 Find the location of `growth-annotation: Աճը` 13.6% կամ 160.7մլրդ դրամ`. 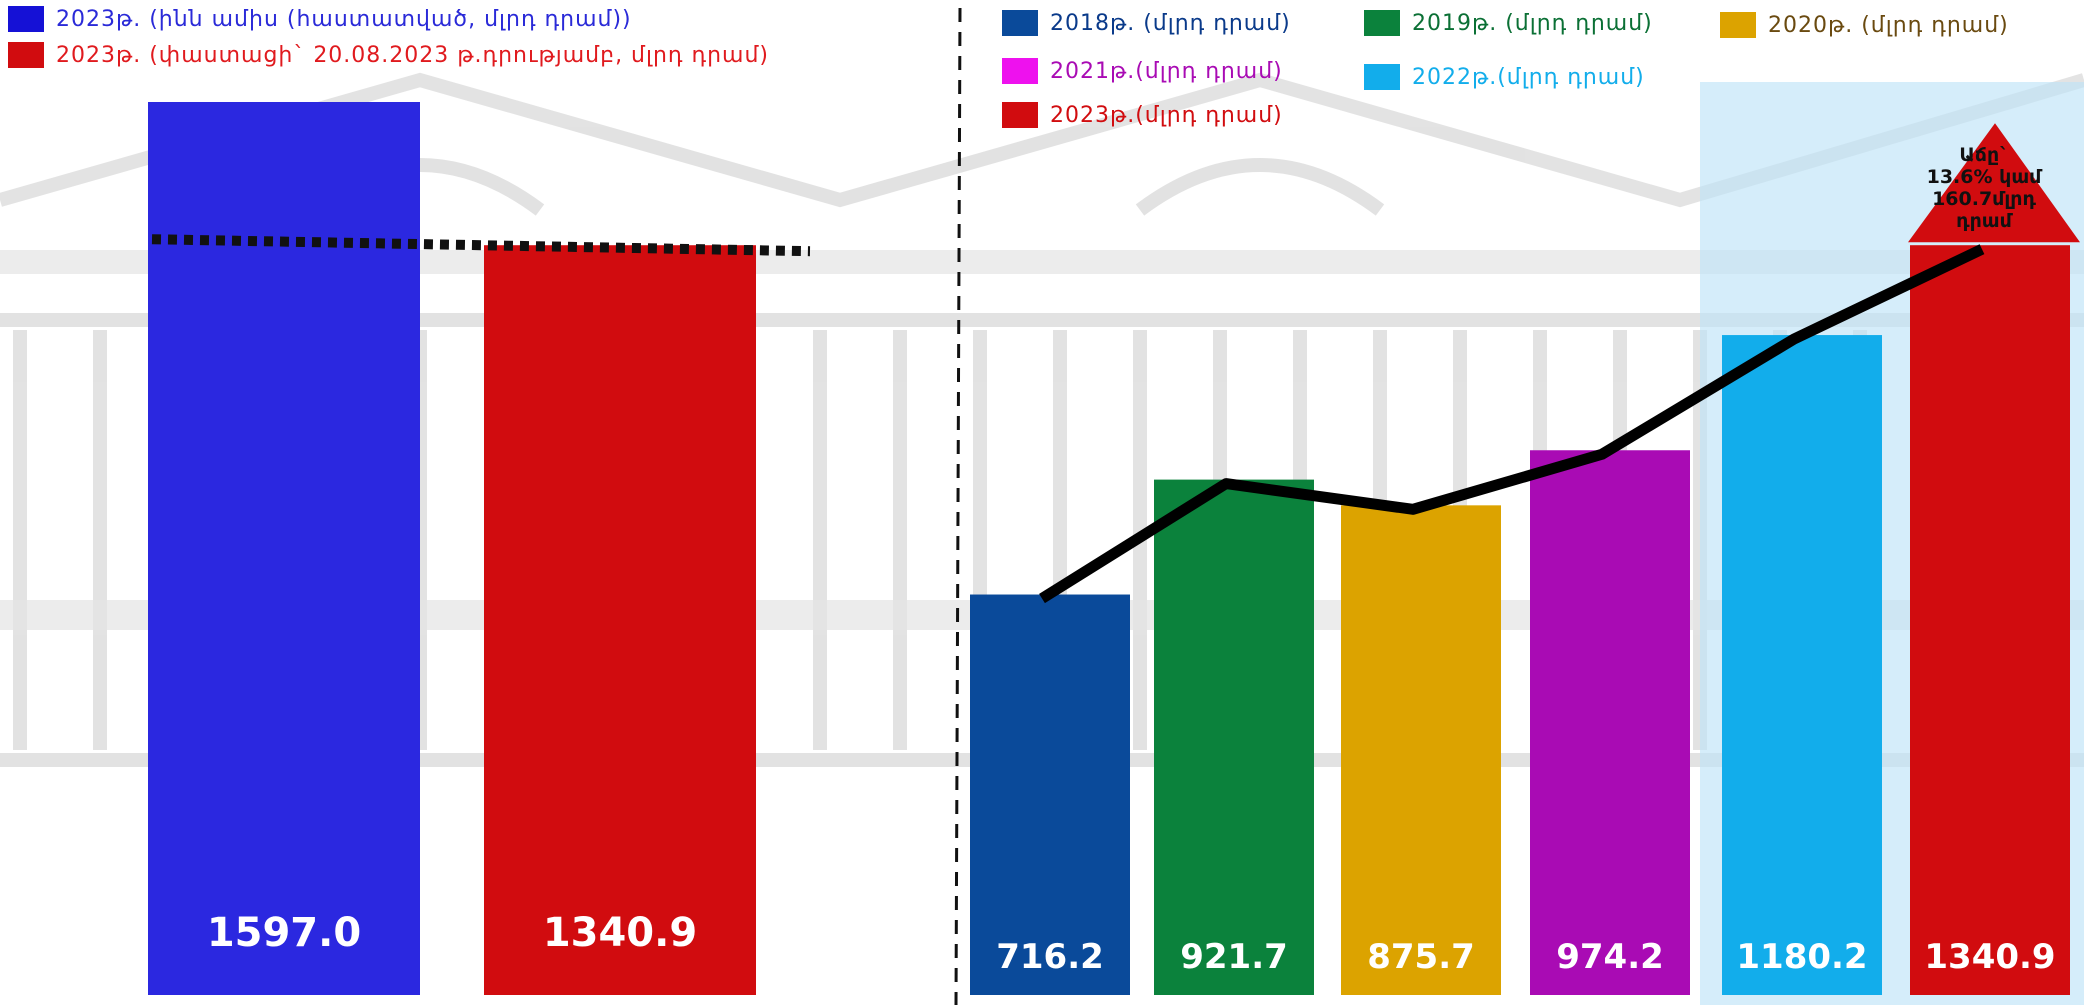

growth-annotation: Աճը` 13.6% կամ 160.7մլրդ դրամ is located at coordinates (1985, 188).